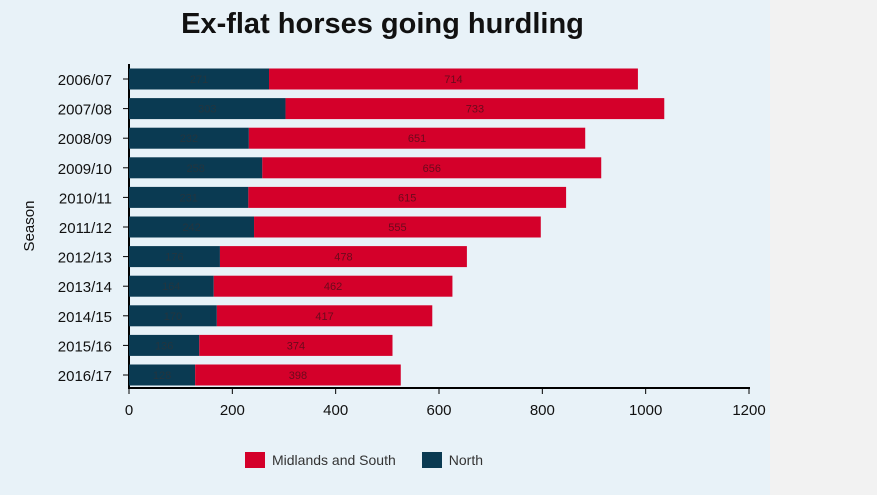 The height and width of the screenshot is (495, 877). I want to click on legend-swatch-north, so click(431, 460).